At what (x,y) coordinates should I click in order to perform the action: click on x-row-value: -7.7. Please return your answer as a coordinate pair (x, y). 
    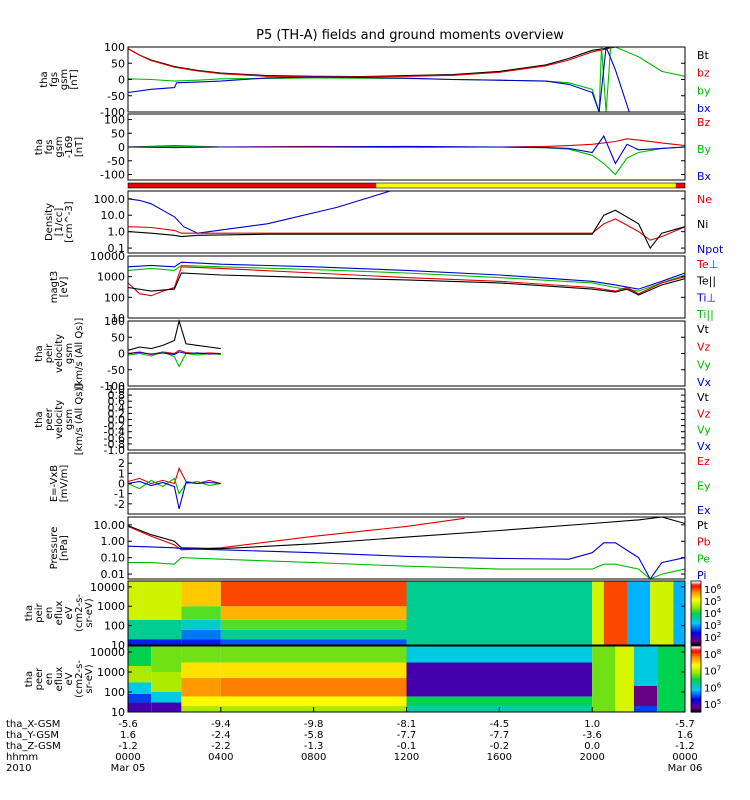
    Looking at the image, I should click on (407, 735).